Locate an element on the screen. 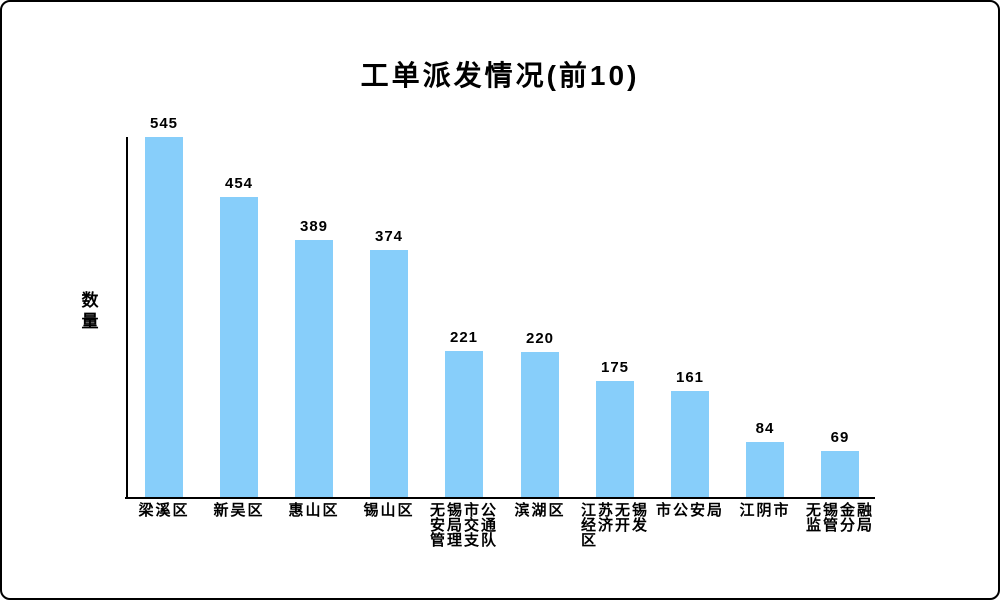 Image resolution: width=1000 pixels, height=600 pixels. x-axis-category-label-line: 梁溪区 is located at coordinates (164, 510).